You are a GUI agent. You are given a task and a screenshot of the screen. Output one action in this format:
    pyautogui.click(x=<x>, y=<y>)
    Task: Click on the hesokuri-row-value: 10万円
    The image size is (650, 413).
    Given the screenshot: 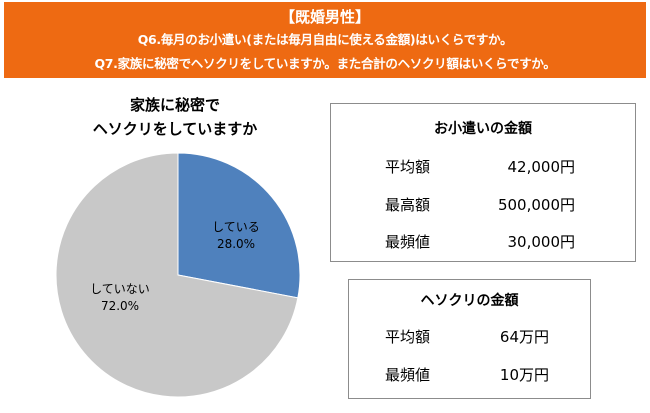 What is the action you would take?
    pyautogui.click(x=524, y=375)
    